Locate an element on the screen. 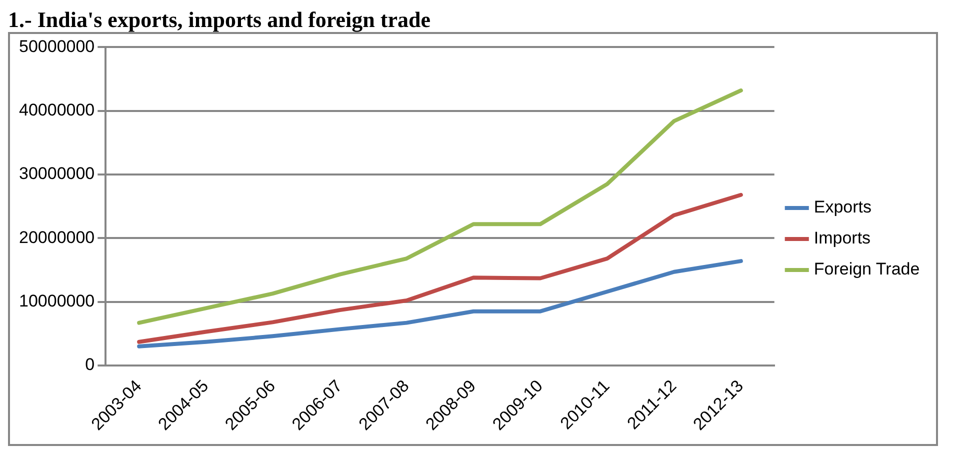 The height and width of the screenshot is (454, 954). y-tick-label: 0 is located at coordinates (90, 364).